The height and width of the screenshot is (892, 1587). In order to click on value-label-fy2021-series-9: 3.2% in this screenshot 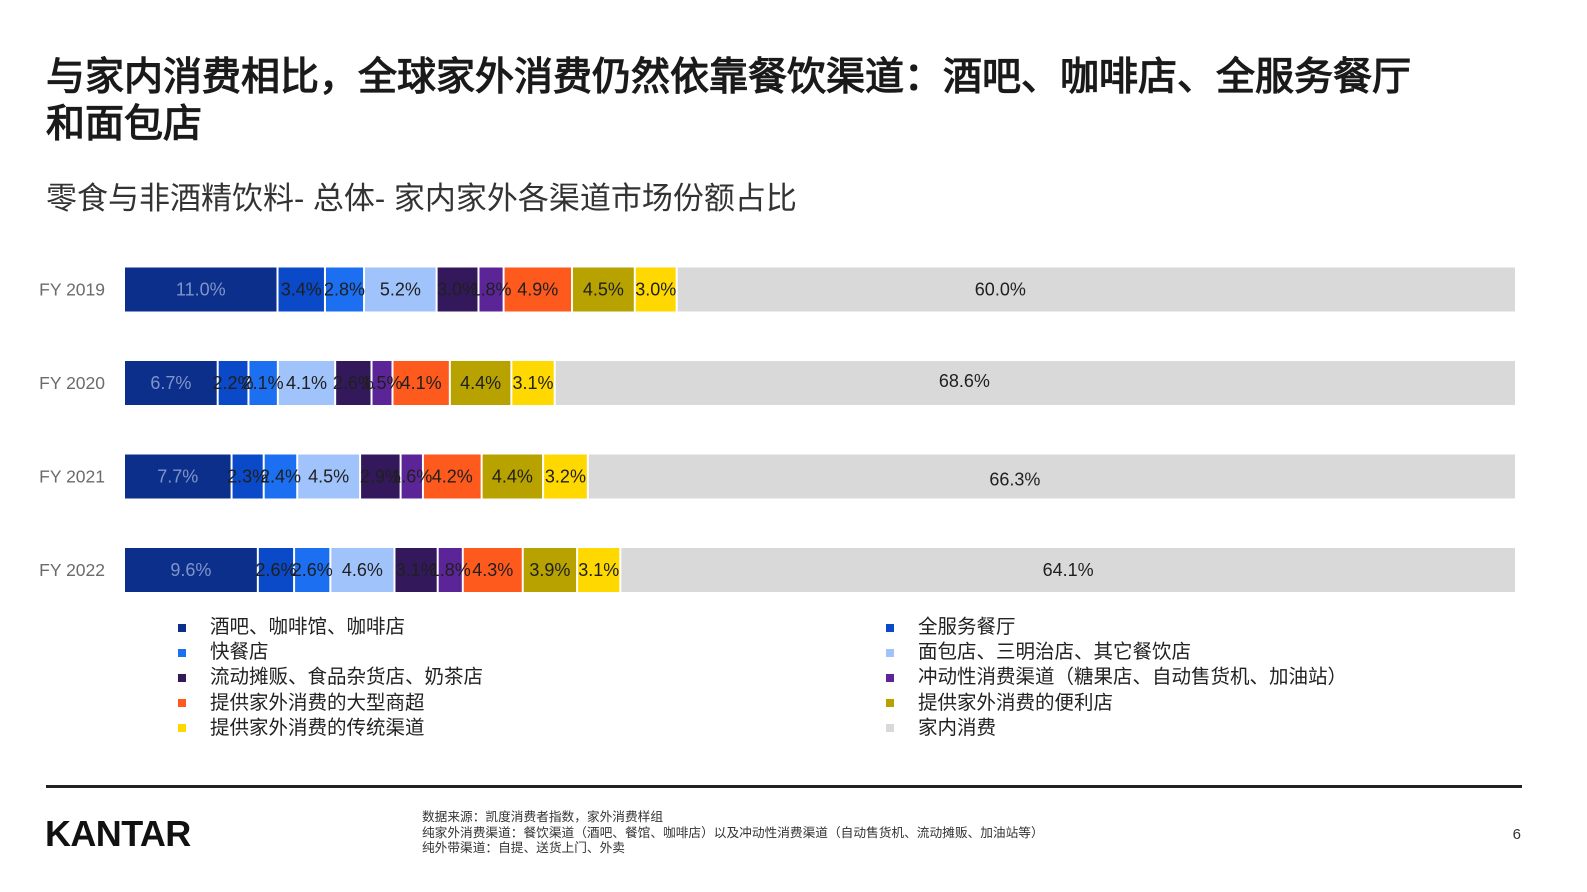, I will do `click(565, 477)`.